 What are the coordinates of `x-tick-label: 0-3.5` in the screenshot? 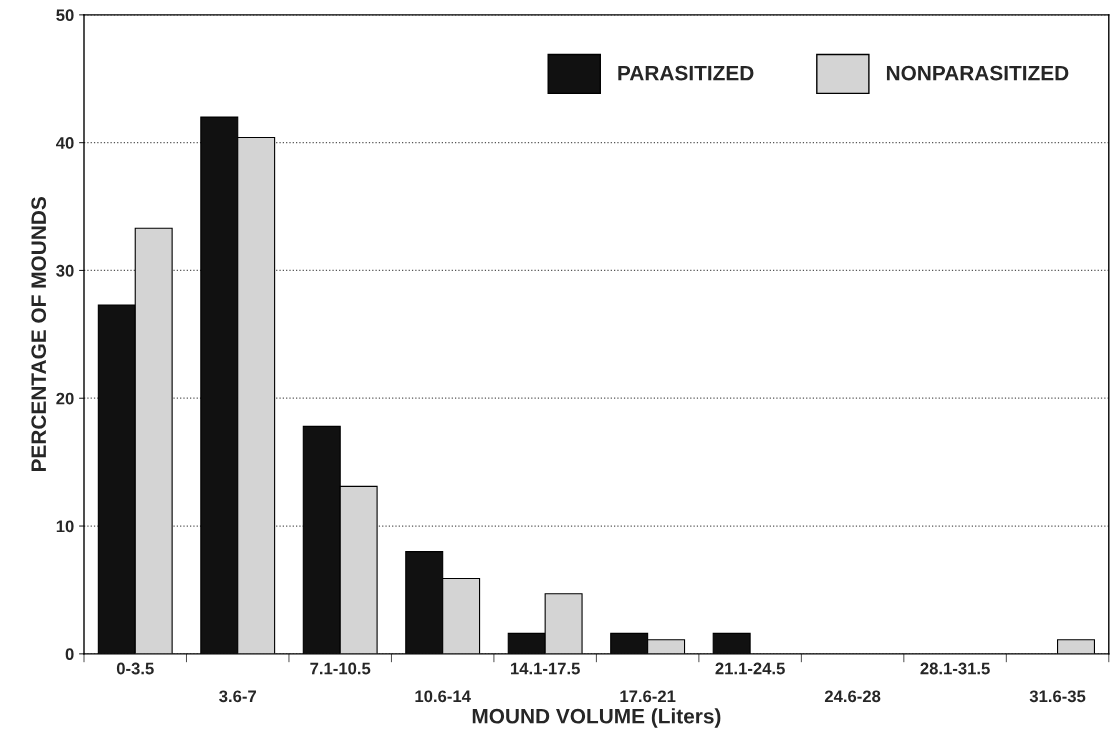 It's located at (135, 668).